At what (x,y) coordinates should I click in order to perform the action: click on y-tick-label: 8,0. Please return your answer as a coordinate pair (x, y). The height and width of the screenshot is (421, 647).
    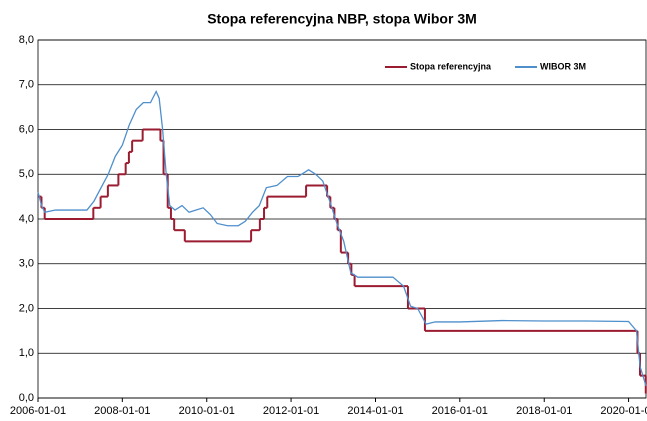
    Looking at the image, I should click on (26, 40).